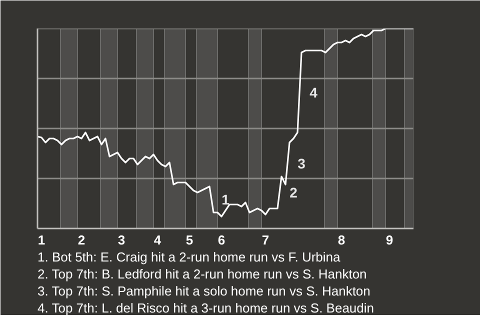 The width and height of the screenshot is (480, 320). Describe the element at coordinates (190, 240) in the screenshot. I see `x-tick-label: 5` at that location.